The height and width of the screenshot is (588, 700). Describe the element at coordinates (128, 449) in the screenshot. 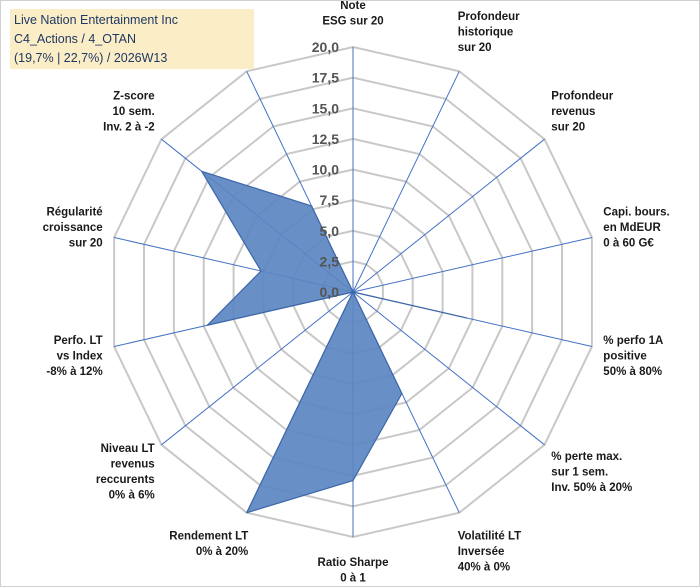

I see `axis-label-line: Niveau LT` at that location.